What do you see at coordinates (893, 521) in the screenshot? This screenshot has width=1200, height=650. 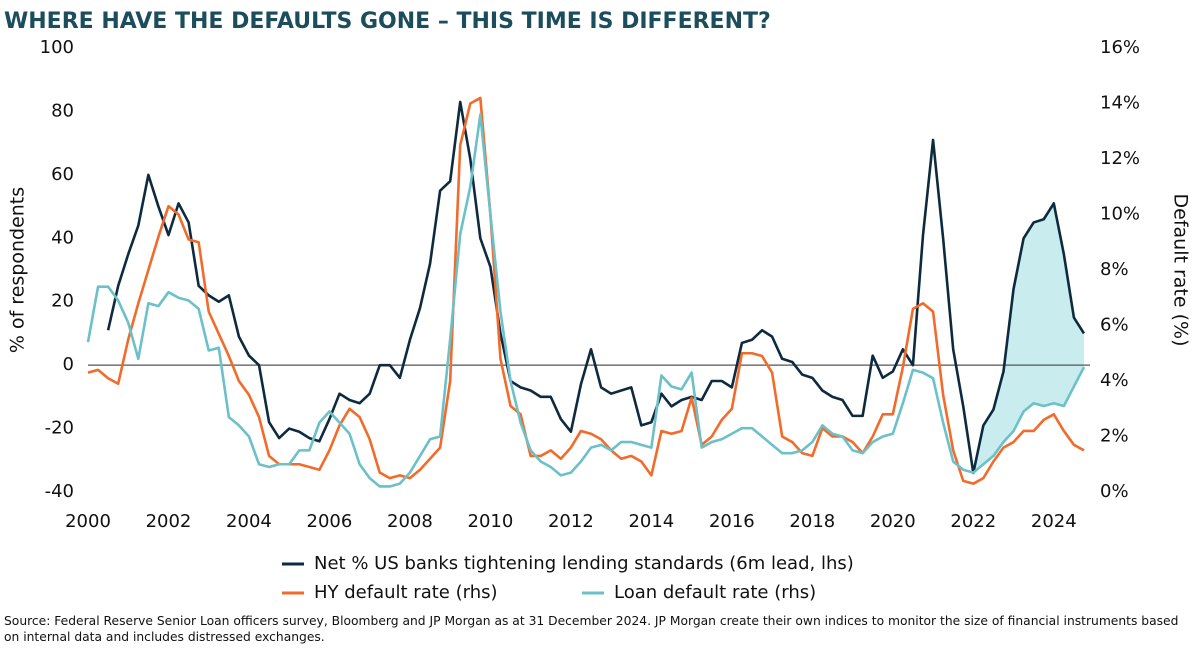 I see `x-tick-label: 2020` at bounding box center [893, 521].